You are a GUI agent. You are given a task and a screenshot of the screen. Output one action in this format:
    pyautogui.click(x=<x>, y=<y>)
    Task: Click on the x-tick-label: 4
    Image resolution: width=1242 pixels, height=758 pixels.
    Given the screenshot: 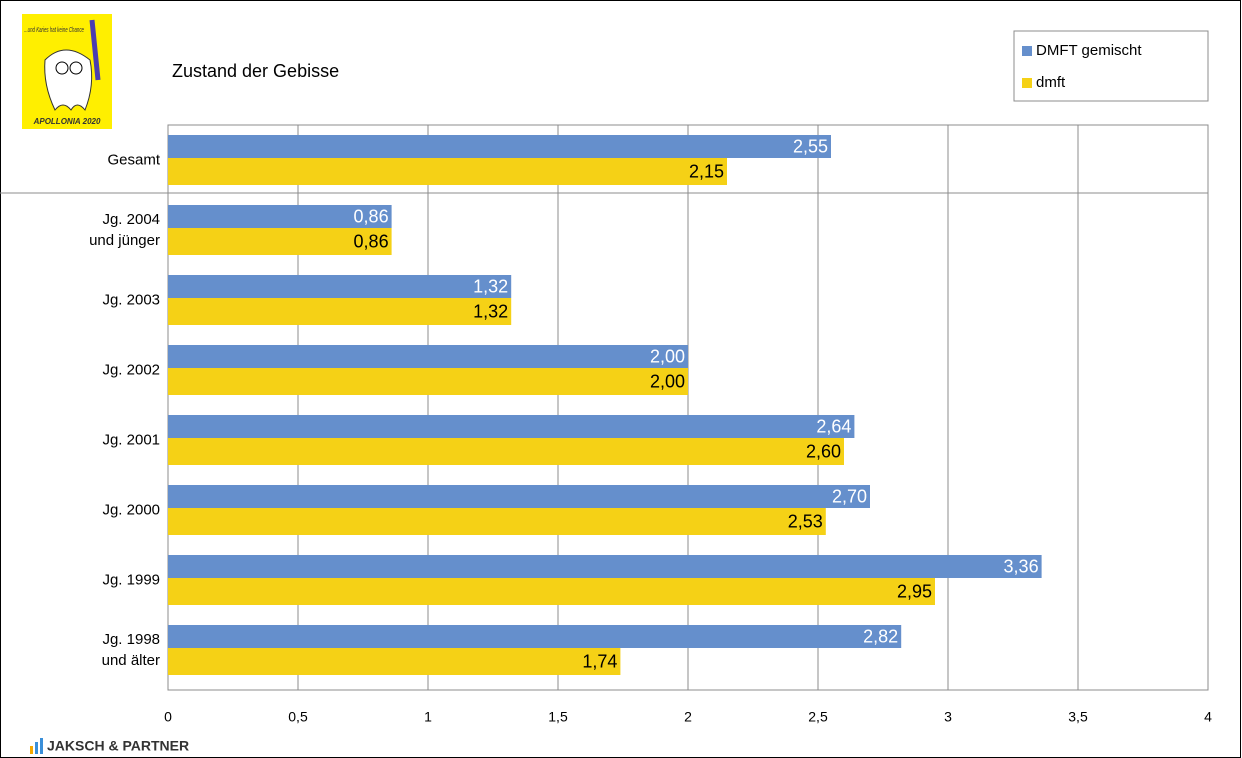 What is the action you would take?
    pyautogui.click(x=1208, y=717)
    